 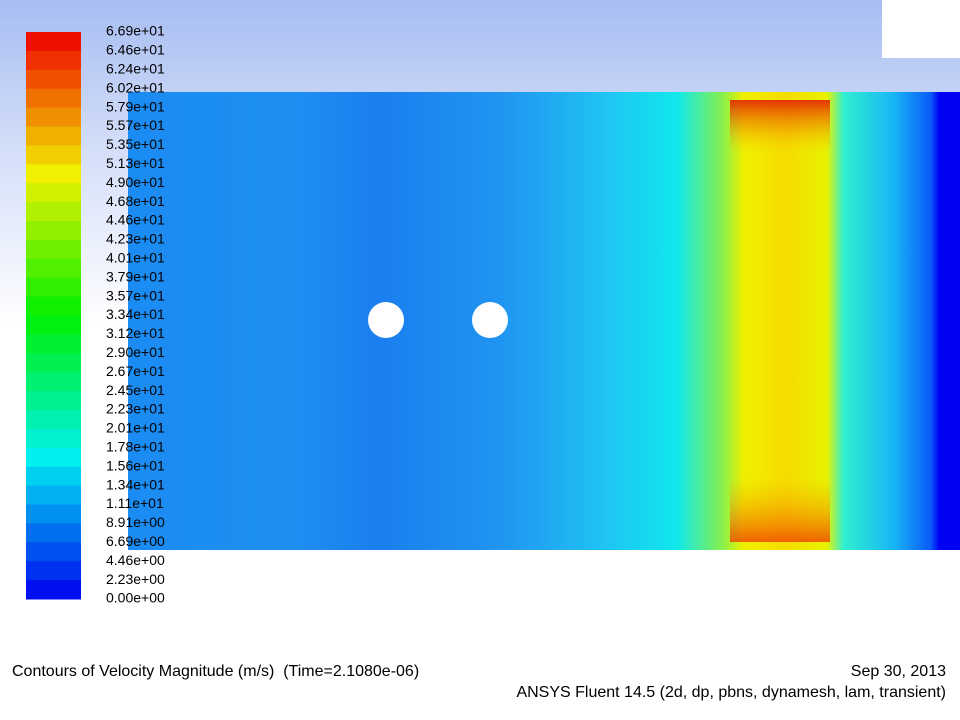 What do you see at coordinates (135, 541) in the screenshot?
I see `colorbar-label: 6.69e+00` at bounding box center [135, 541].